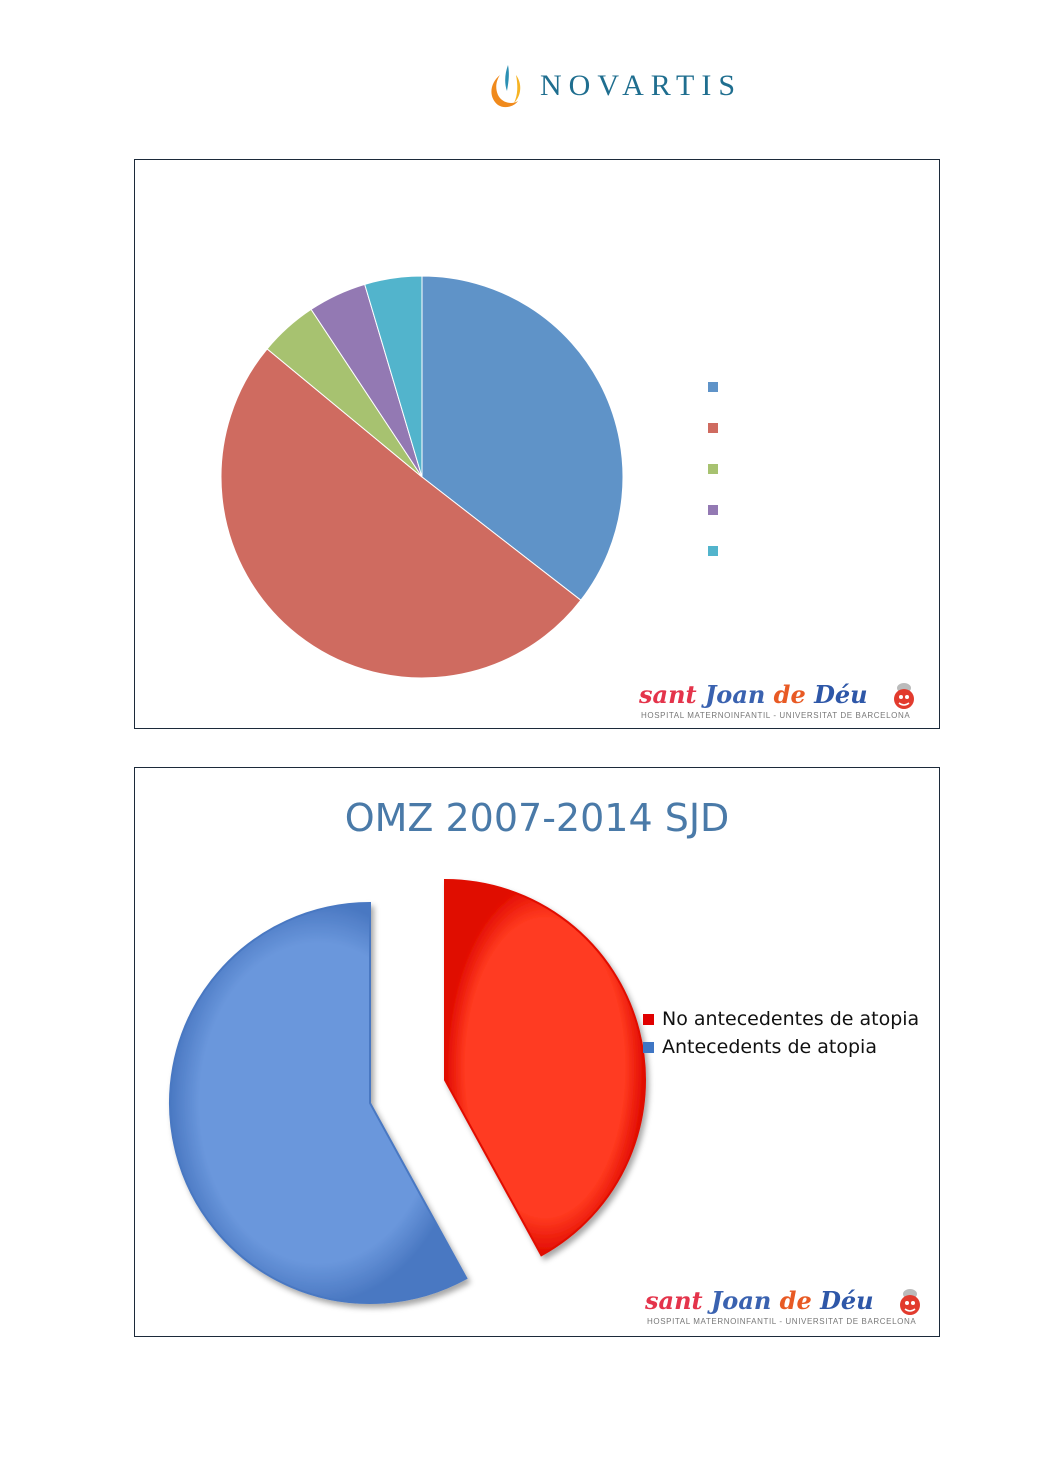 The height and width of the screenshot is (1471, 1040). Describe the element at coordinates (545, 1067) in the screenshot. I see `pie-slice-no-atopia` at that location.